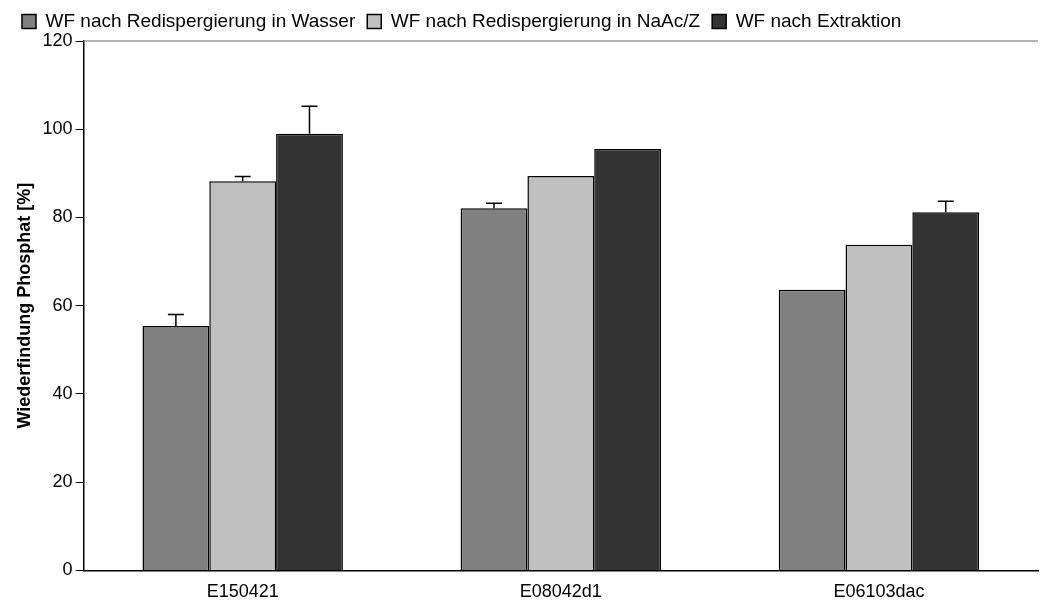  Describe the element at coordinates (62, 216) in the screenshot. I see `y-tick-label: 80` at that location.